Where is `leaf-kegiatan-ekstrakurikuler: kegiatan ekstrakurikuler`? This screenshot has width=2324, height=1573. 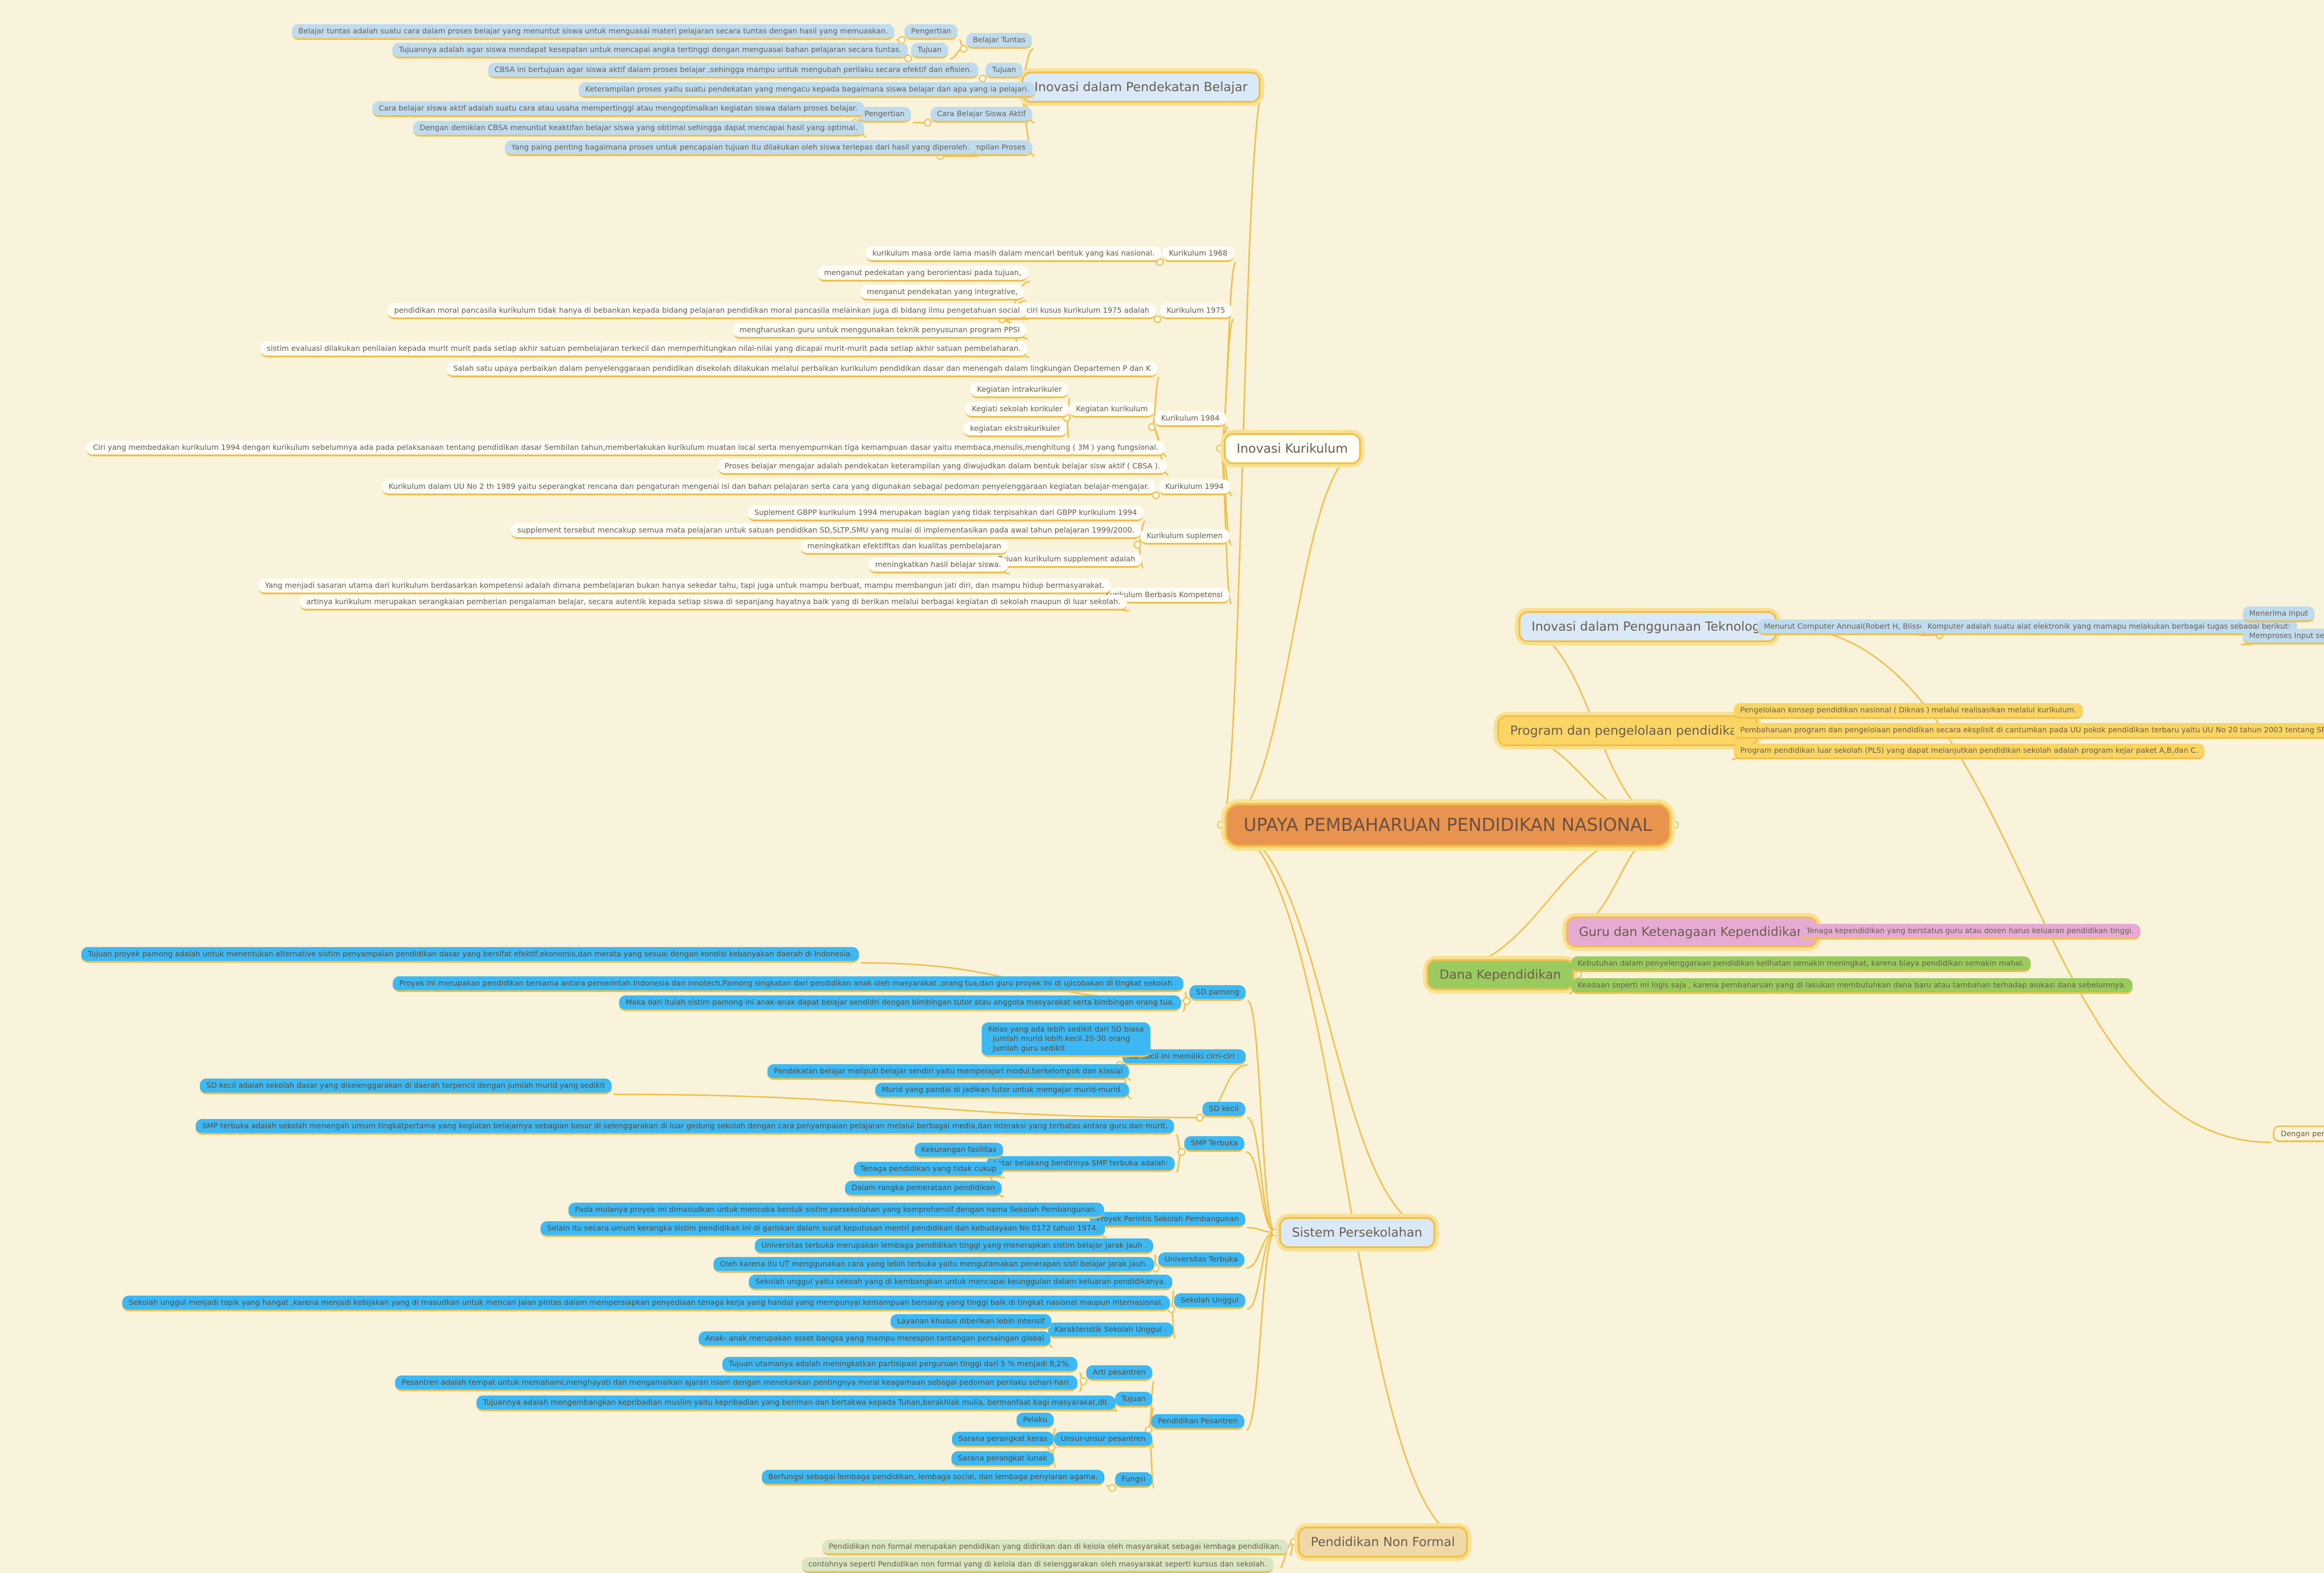 leaf-kegiatan-ekstrakurikuler: kegiatan ekstrakurikuler is located at coordinates (1015, 429).